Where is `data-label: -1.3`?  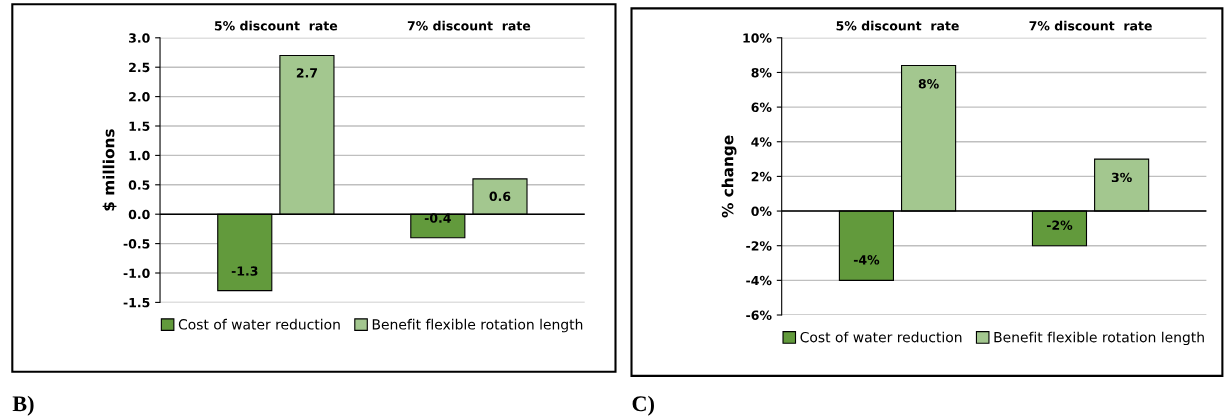
data-label: -1.3 is located at coordinates (244, 271).